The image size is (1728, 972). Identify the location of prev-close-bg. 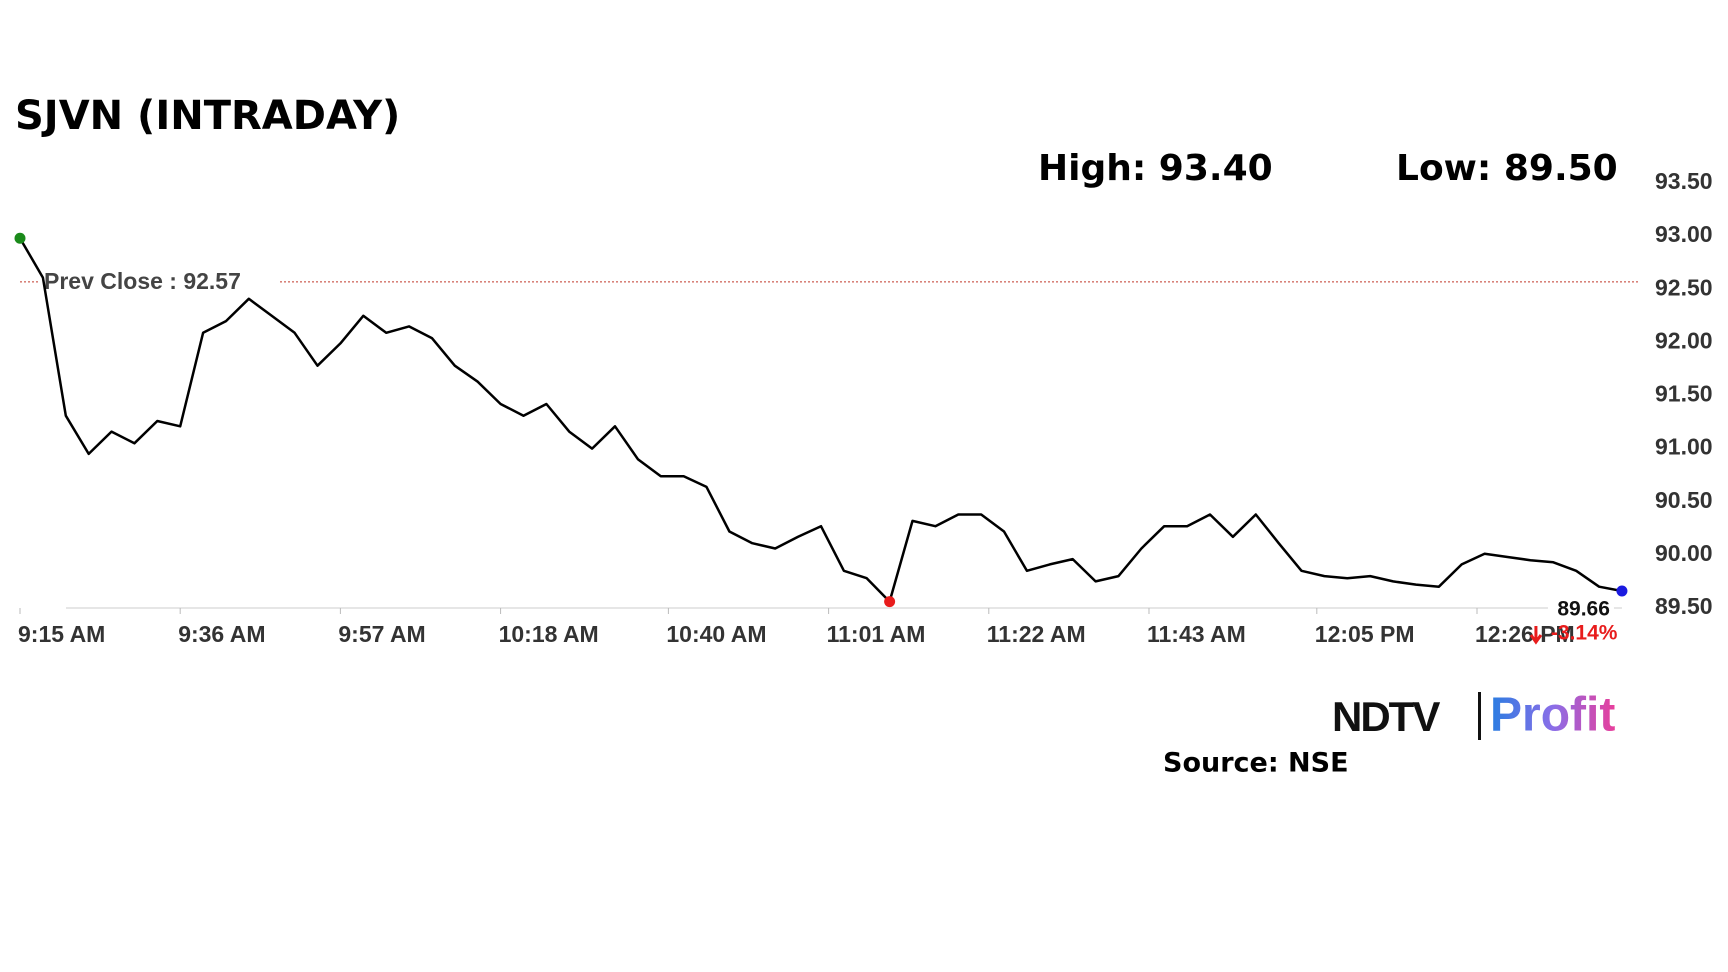
(158, 280).